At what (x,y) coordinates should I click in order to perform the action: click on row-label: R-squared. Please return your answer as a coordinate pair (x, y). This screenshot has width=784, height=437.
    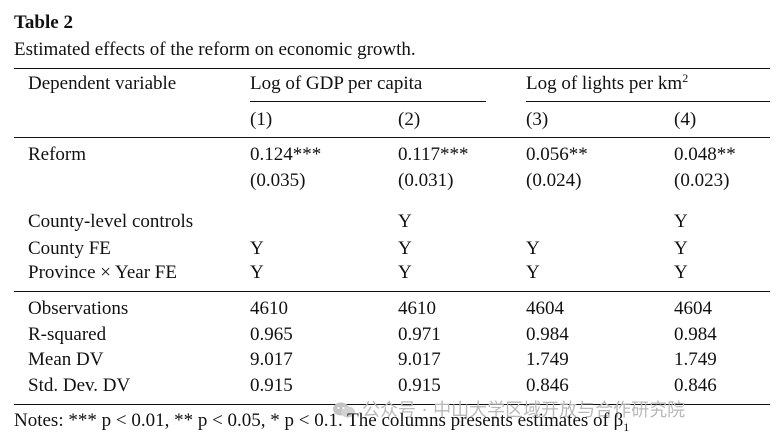
    Looking at the image, I should click on (67, 334).